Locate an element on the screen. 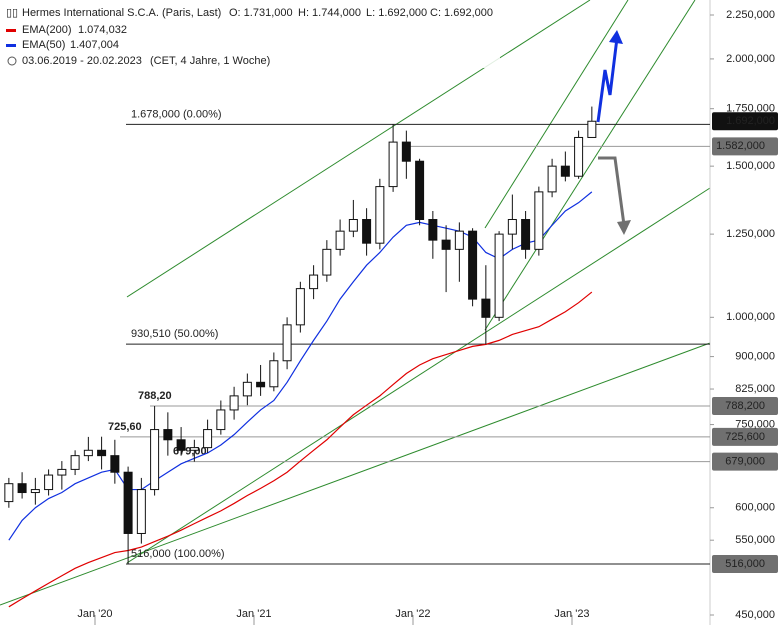 Image resolution: width=780 pixels, height=630 pixels. y-tick-label: 600,000 is located at coordinates (755, 508).